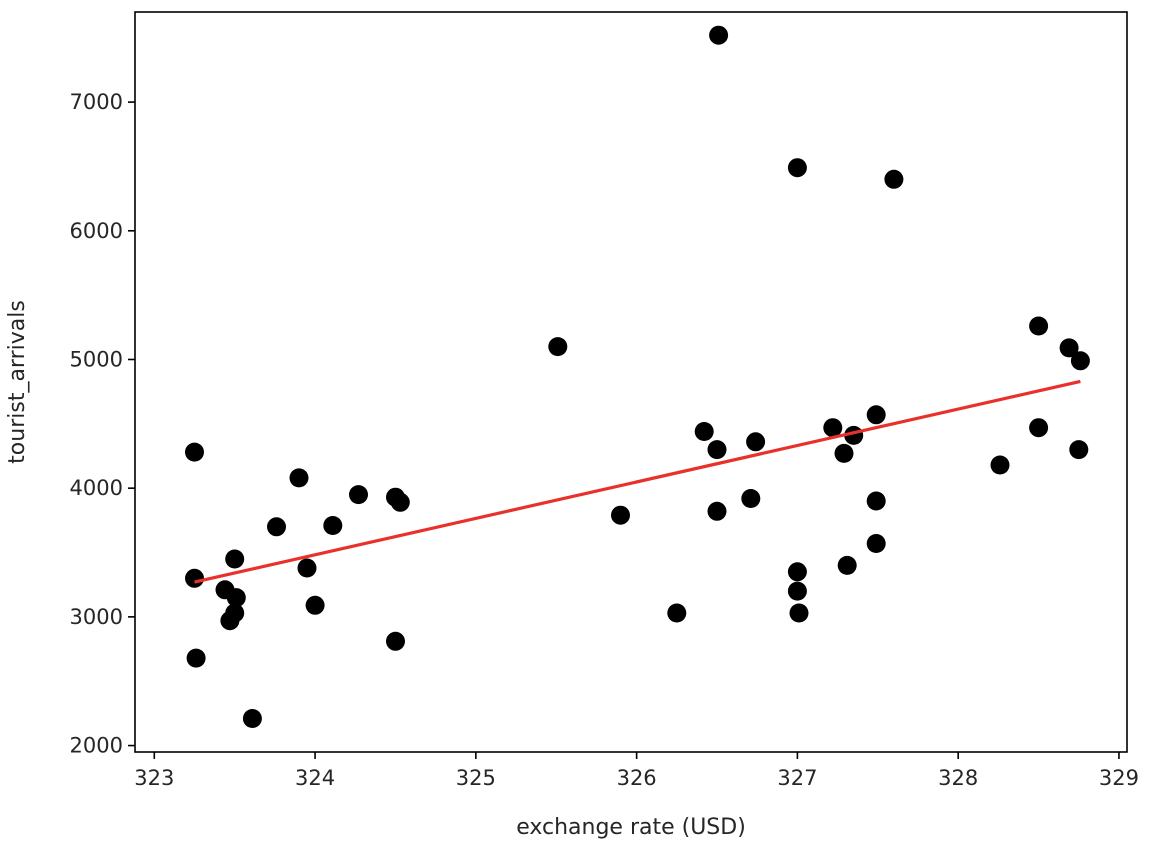 The width and height of the screenshot is (1150, 848). What do you see at coordinates (96, 488) in the screenshot?
I see `y-tick-label: 4000` at bounding box center [96, 488].